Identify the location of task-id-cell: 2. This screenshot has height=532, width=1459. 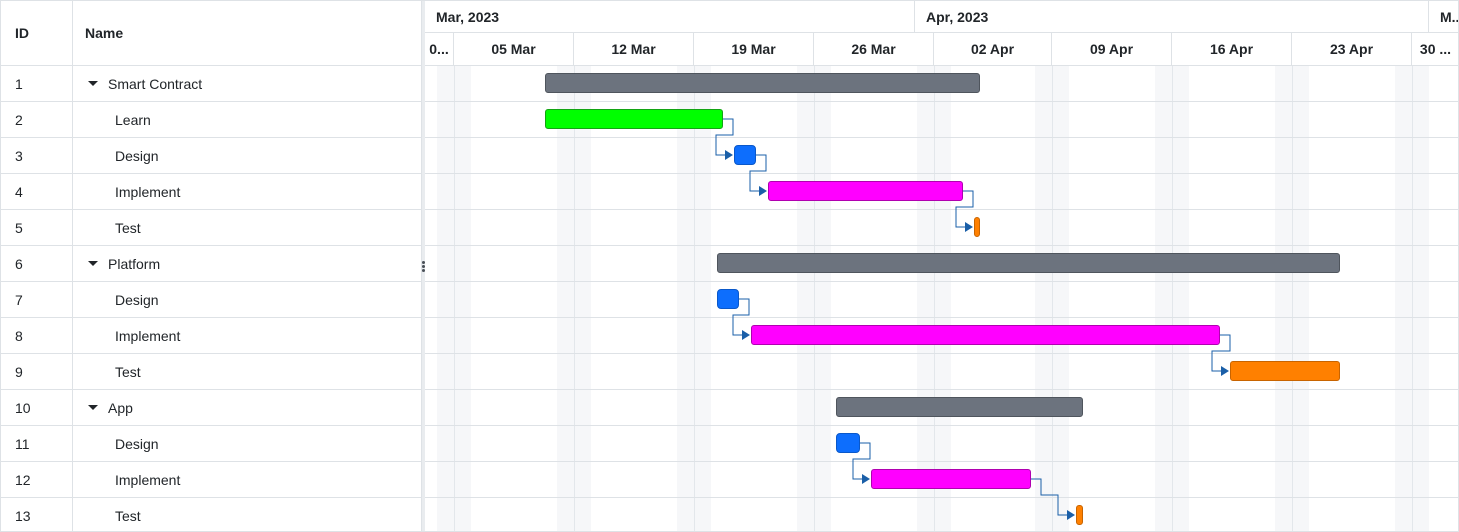
(19, 120).